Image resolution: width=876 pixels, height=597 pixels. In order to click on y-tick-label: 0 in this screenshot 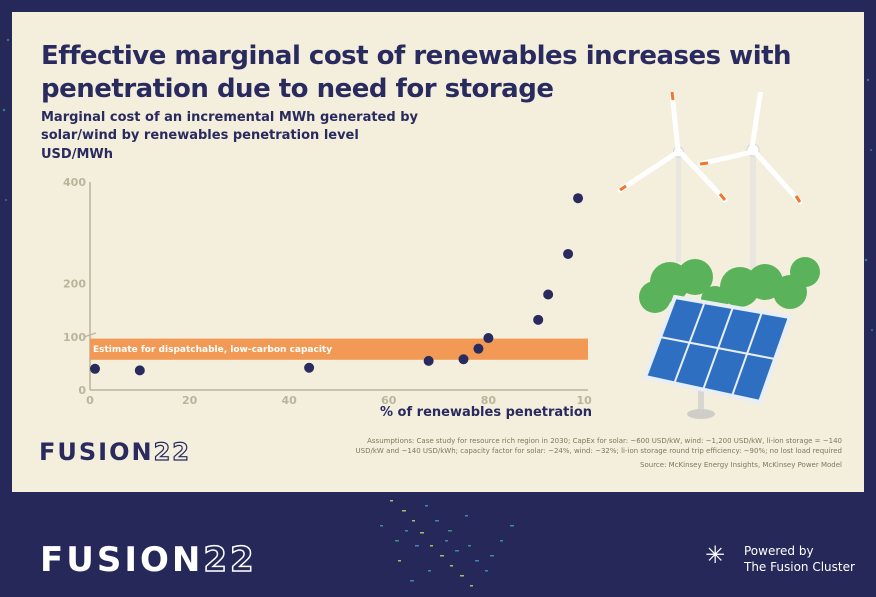, I will do `click(82, 390)`.